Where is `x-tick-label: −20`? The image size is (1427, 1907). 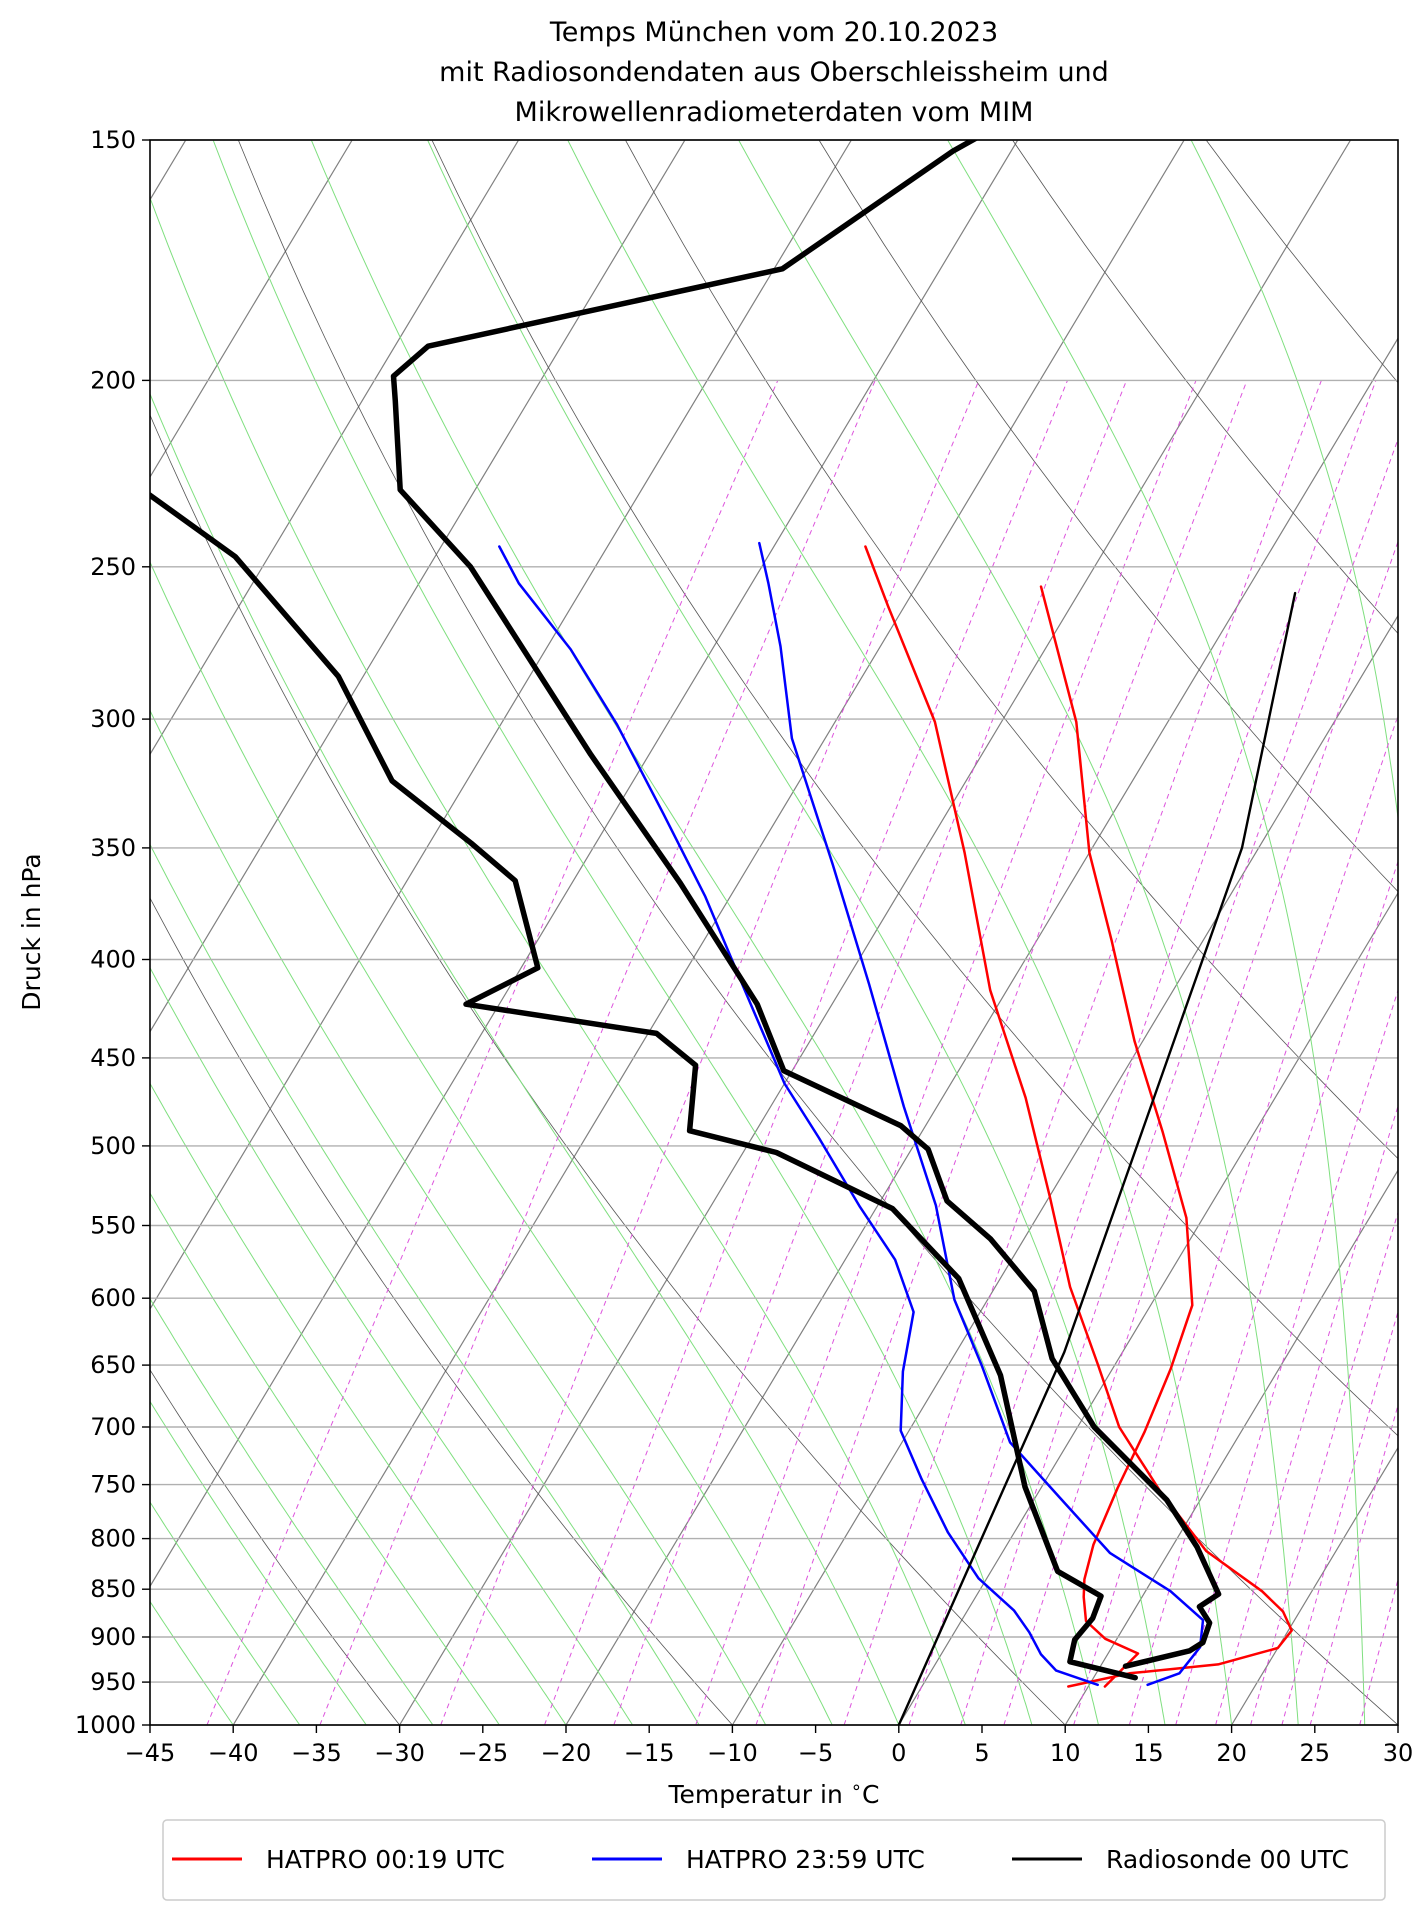
x-tick-label: −20 is located at coordinates (566, 1753).